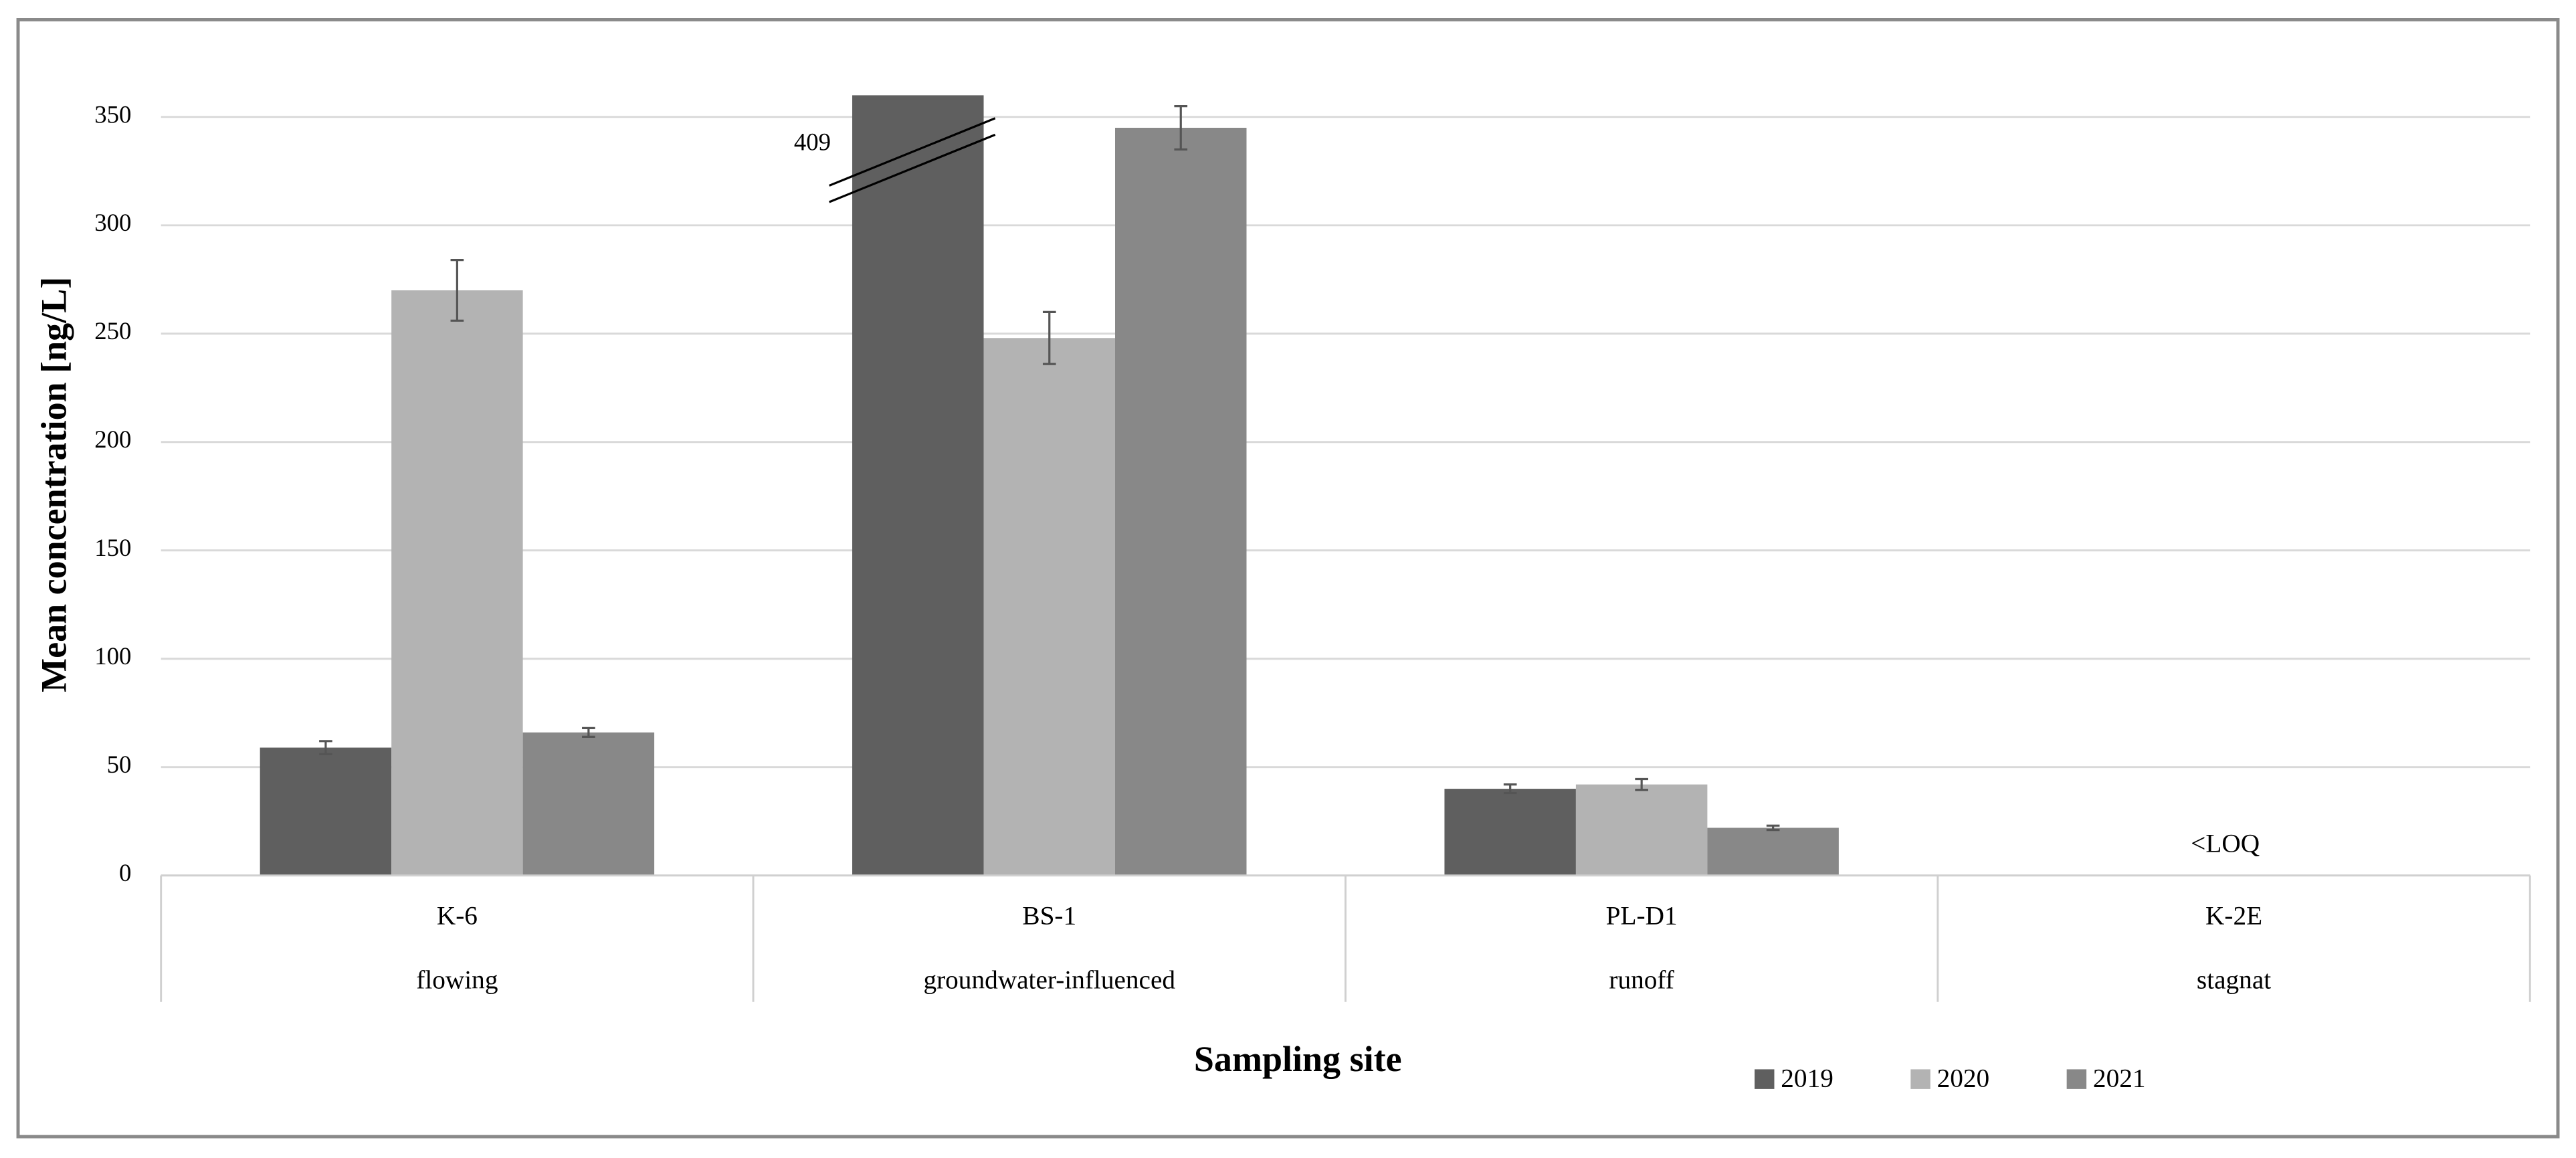  What do you see at coordinates (457, 979) in the screenshot?
I see `group-label: flowing` at bounding box center [457, 979].